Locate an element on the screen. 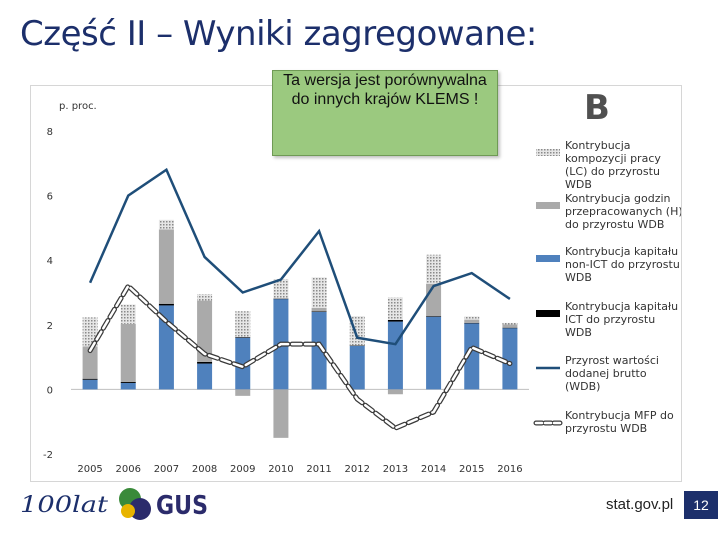 The image size is (720, 540). 100lat-logo-icon: 100lat is located at coordinates (64, 505).